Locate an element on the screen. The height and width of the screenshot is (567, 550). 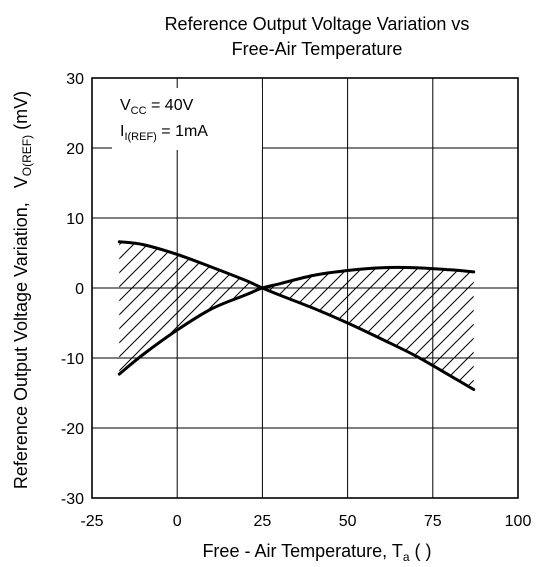
x-axis-label: Free - Air Temperature, Ta ( ) is located at coordinates (316, 552).